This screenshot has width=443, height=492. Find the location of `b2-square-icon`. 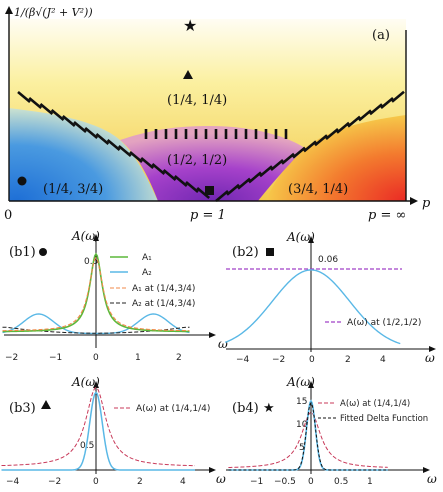

b2-square-icon is located at coordinates (270, 252).